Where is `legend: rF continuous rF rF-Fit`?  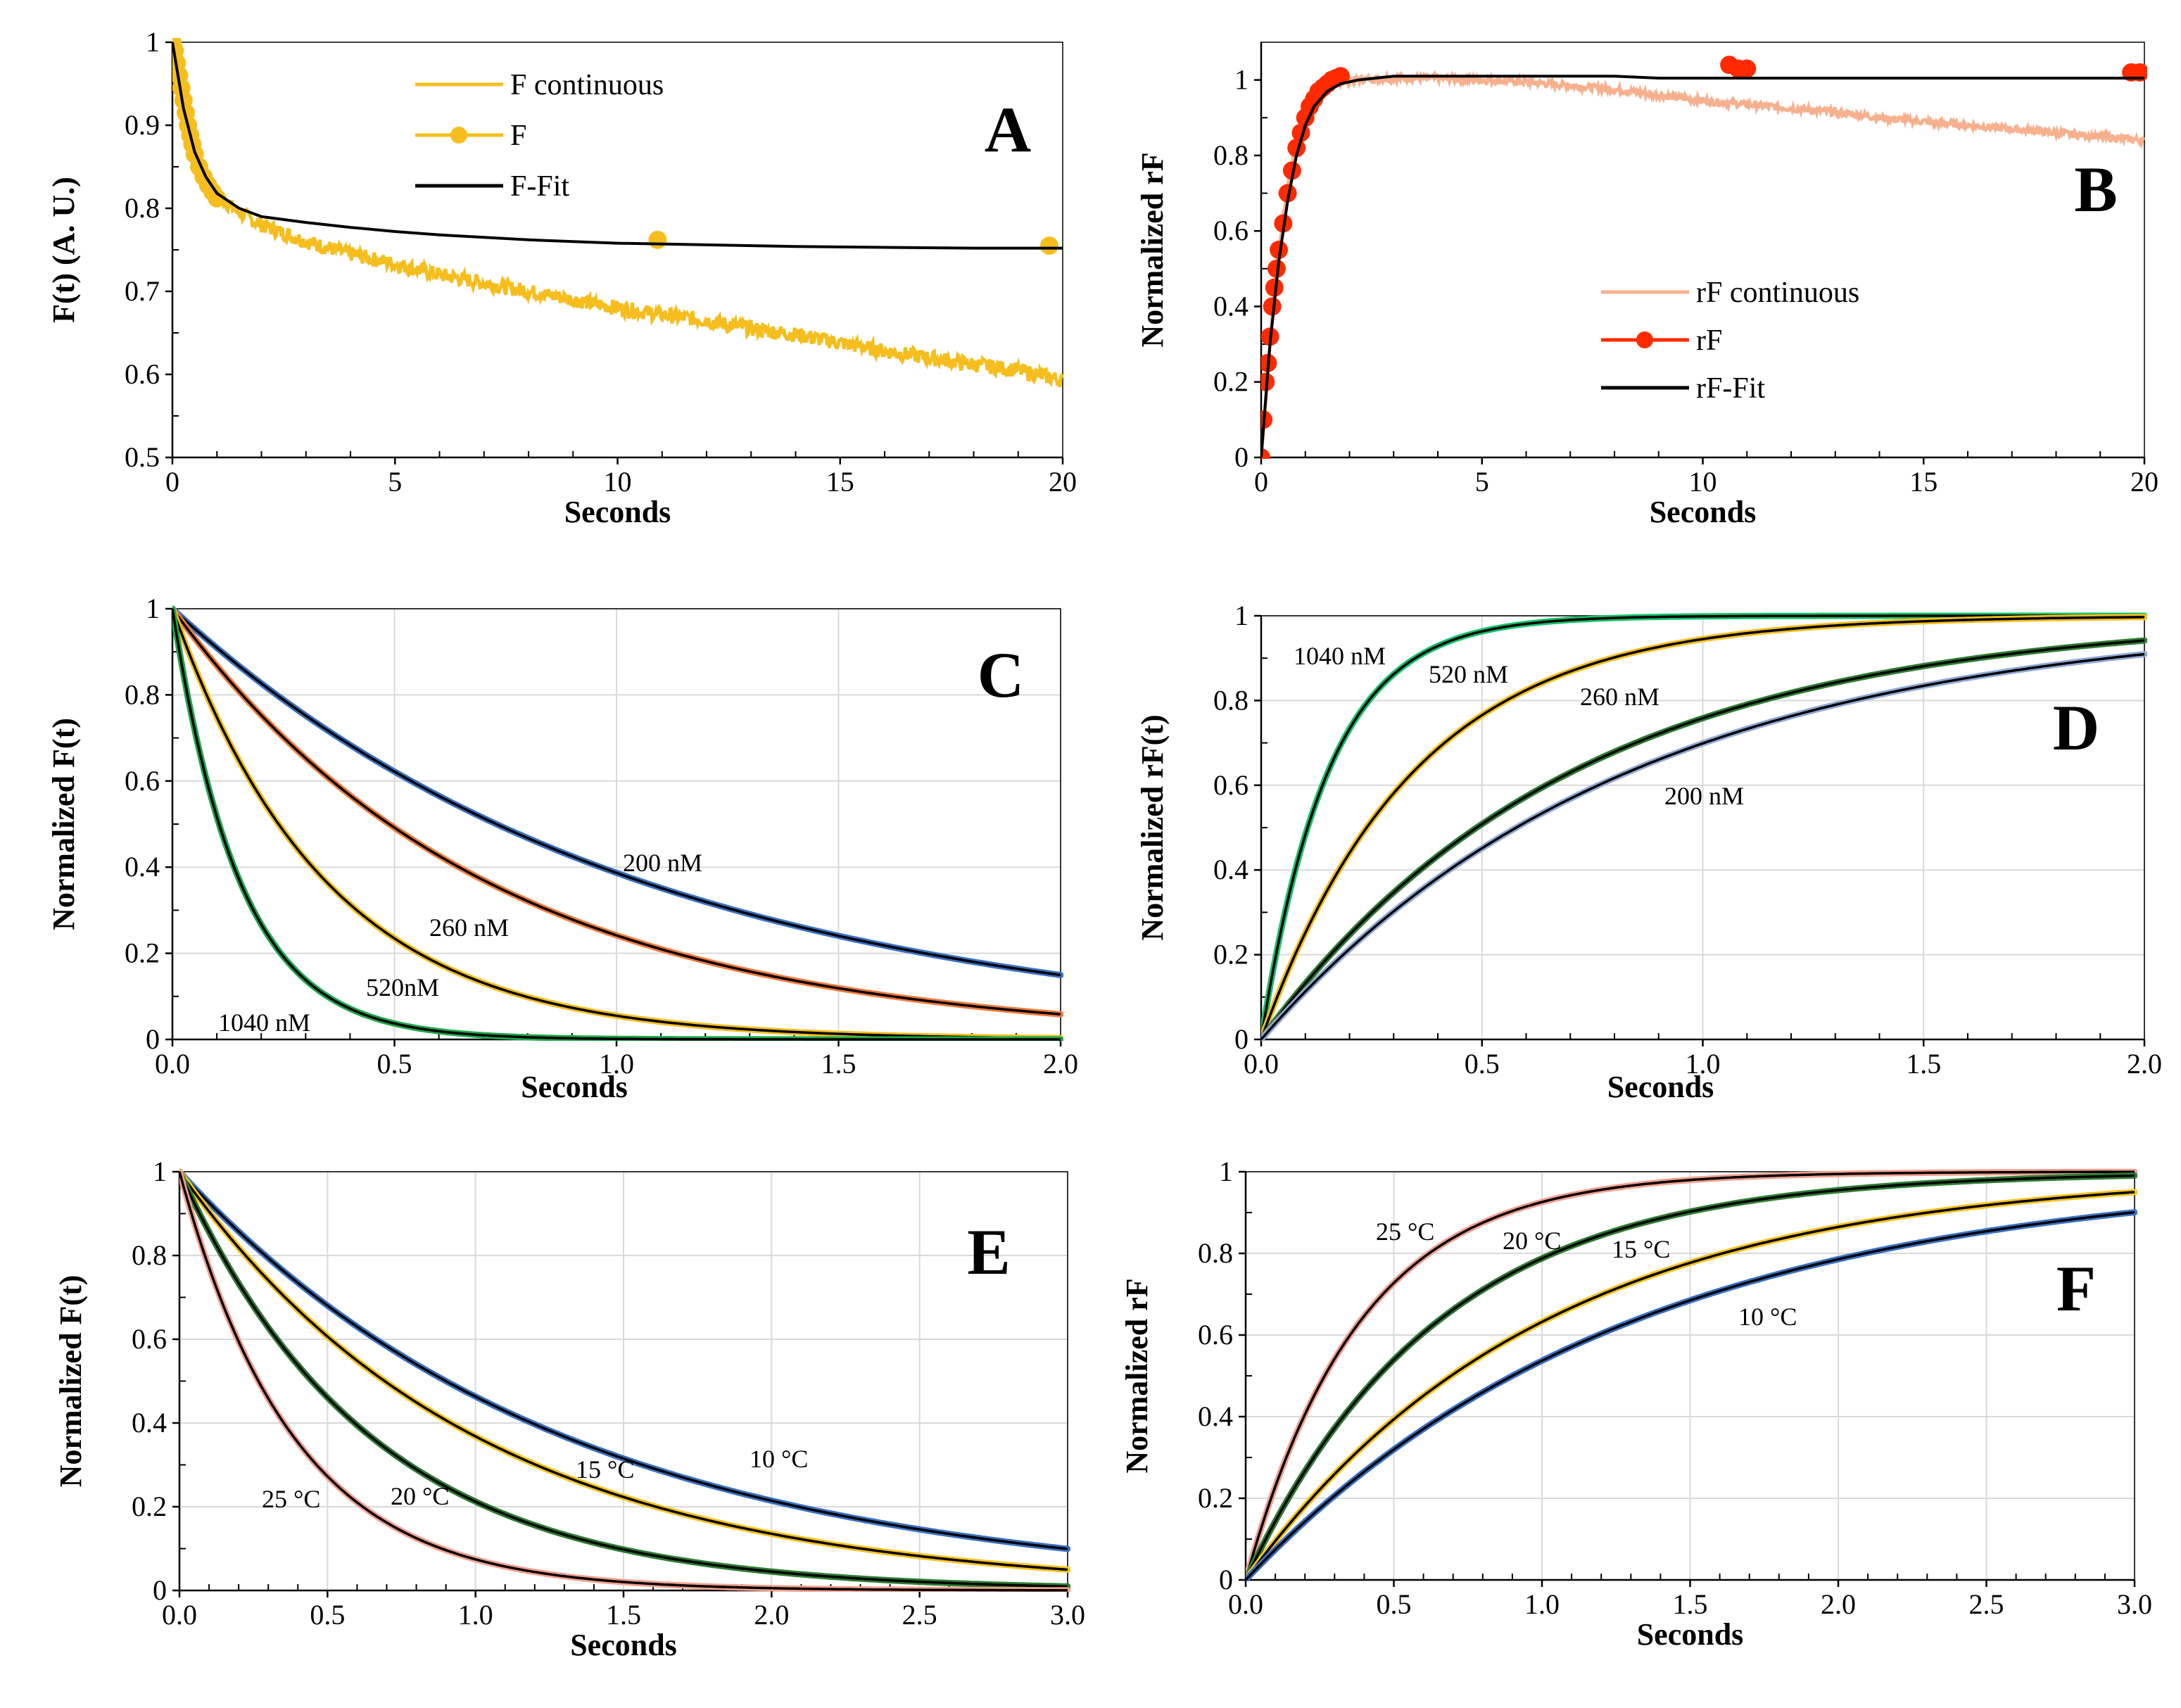
legend: rF continuous rF rF-Fit is located at coordinates (1730, 341).